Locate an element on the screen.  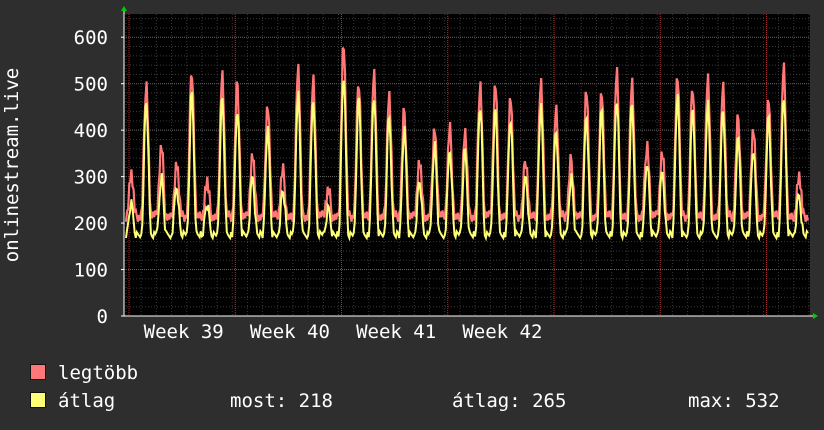
legend-item-legtobb: legtöbb is located at coordinates (84, 373).